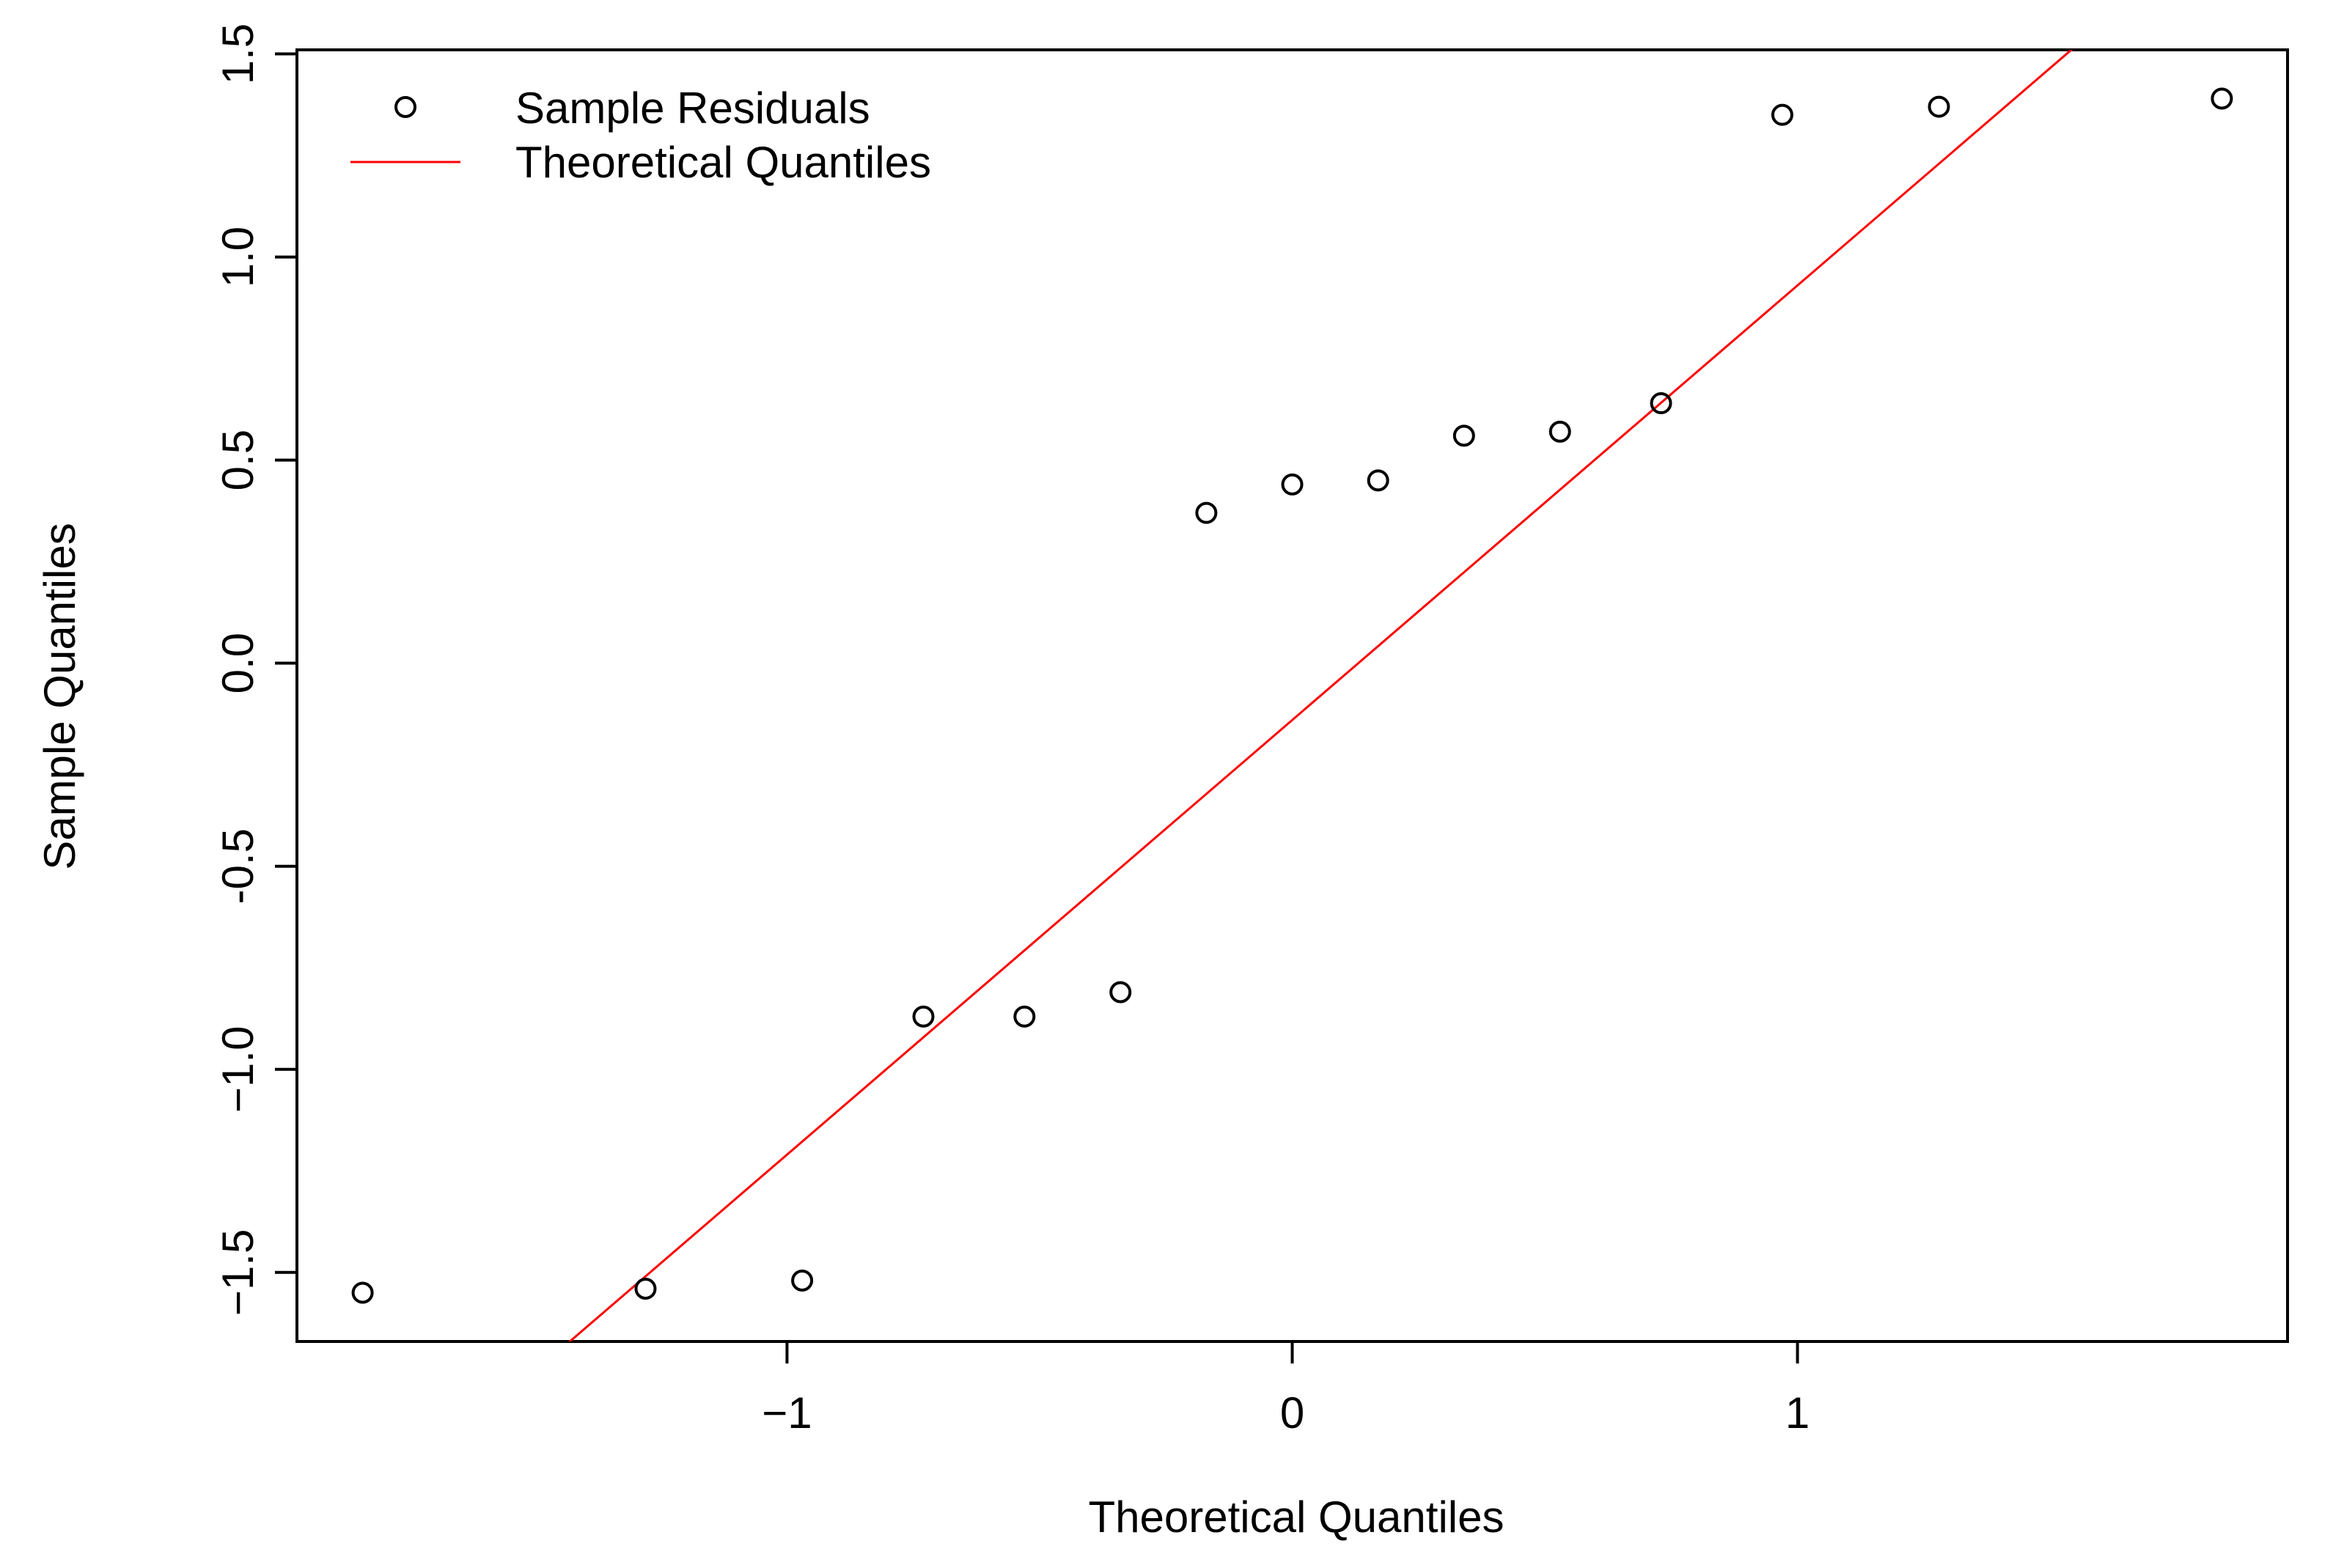  What do you see at coordinates (59, 697) in the screenshot?
I see `y-axis-label: Sample Quantiles` at bounding box center [59, 697].